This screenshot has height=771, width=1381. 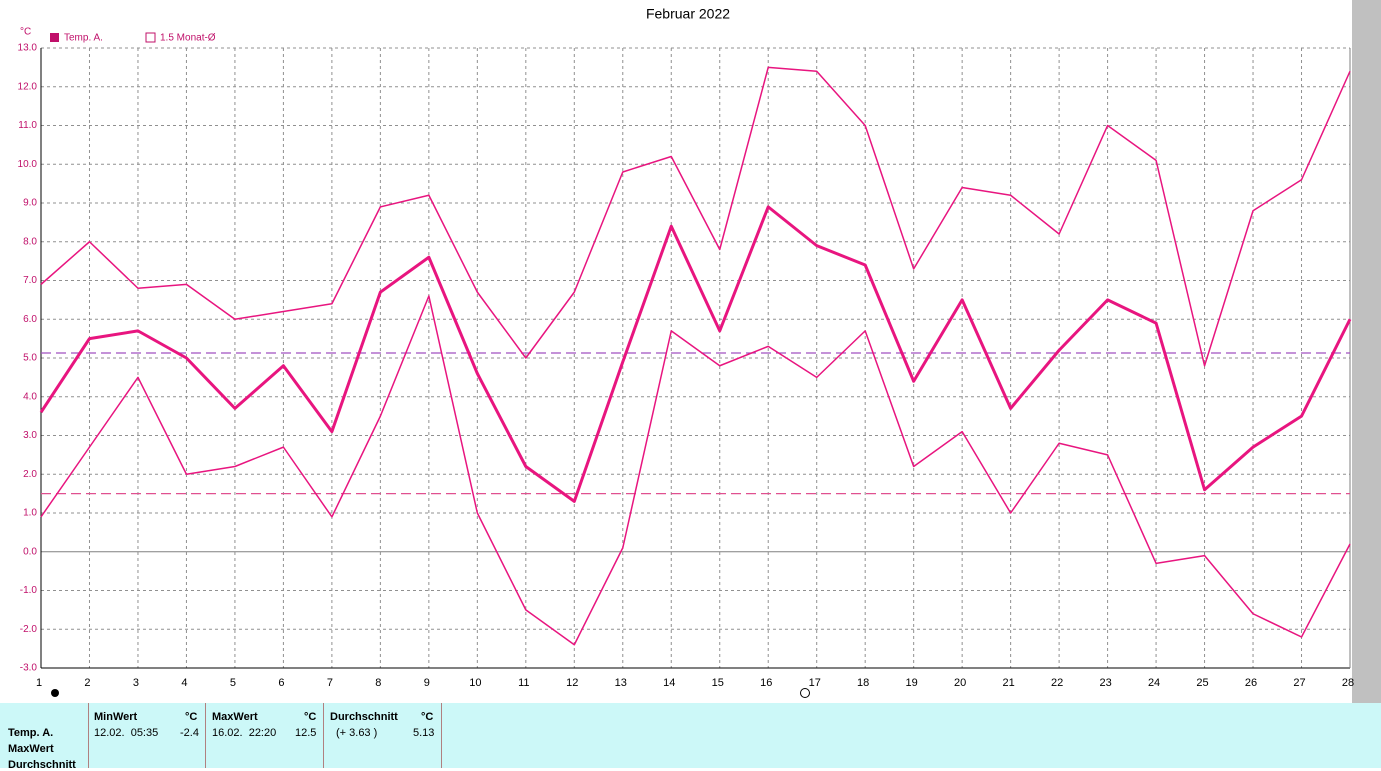 What do you see at coordinates (1299, 683) in the screenshot?
I see `x-tick-label: 27` at bounding box center [1299, 683].